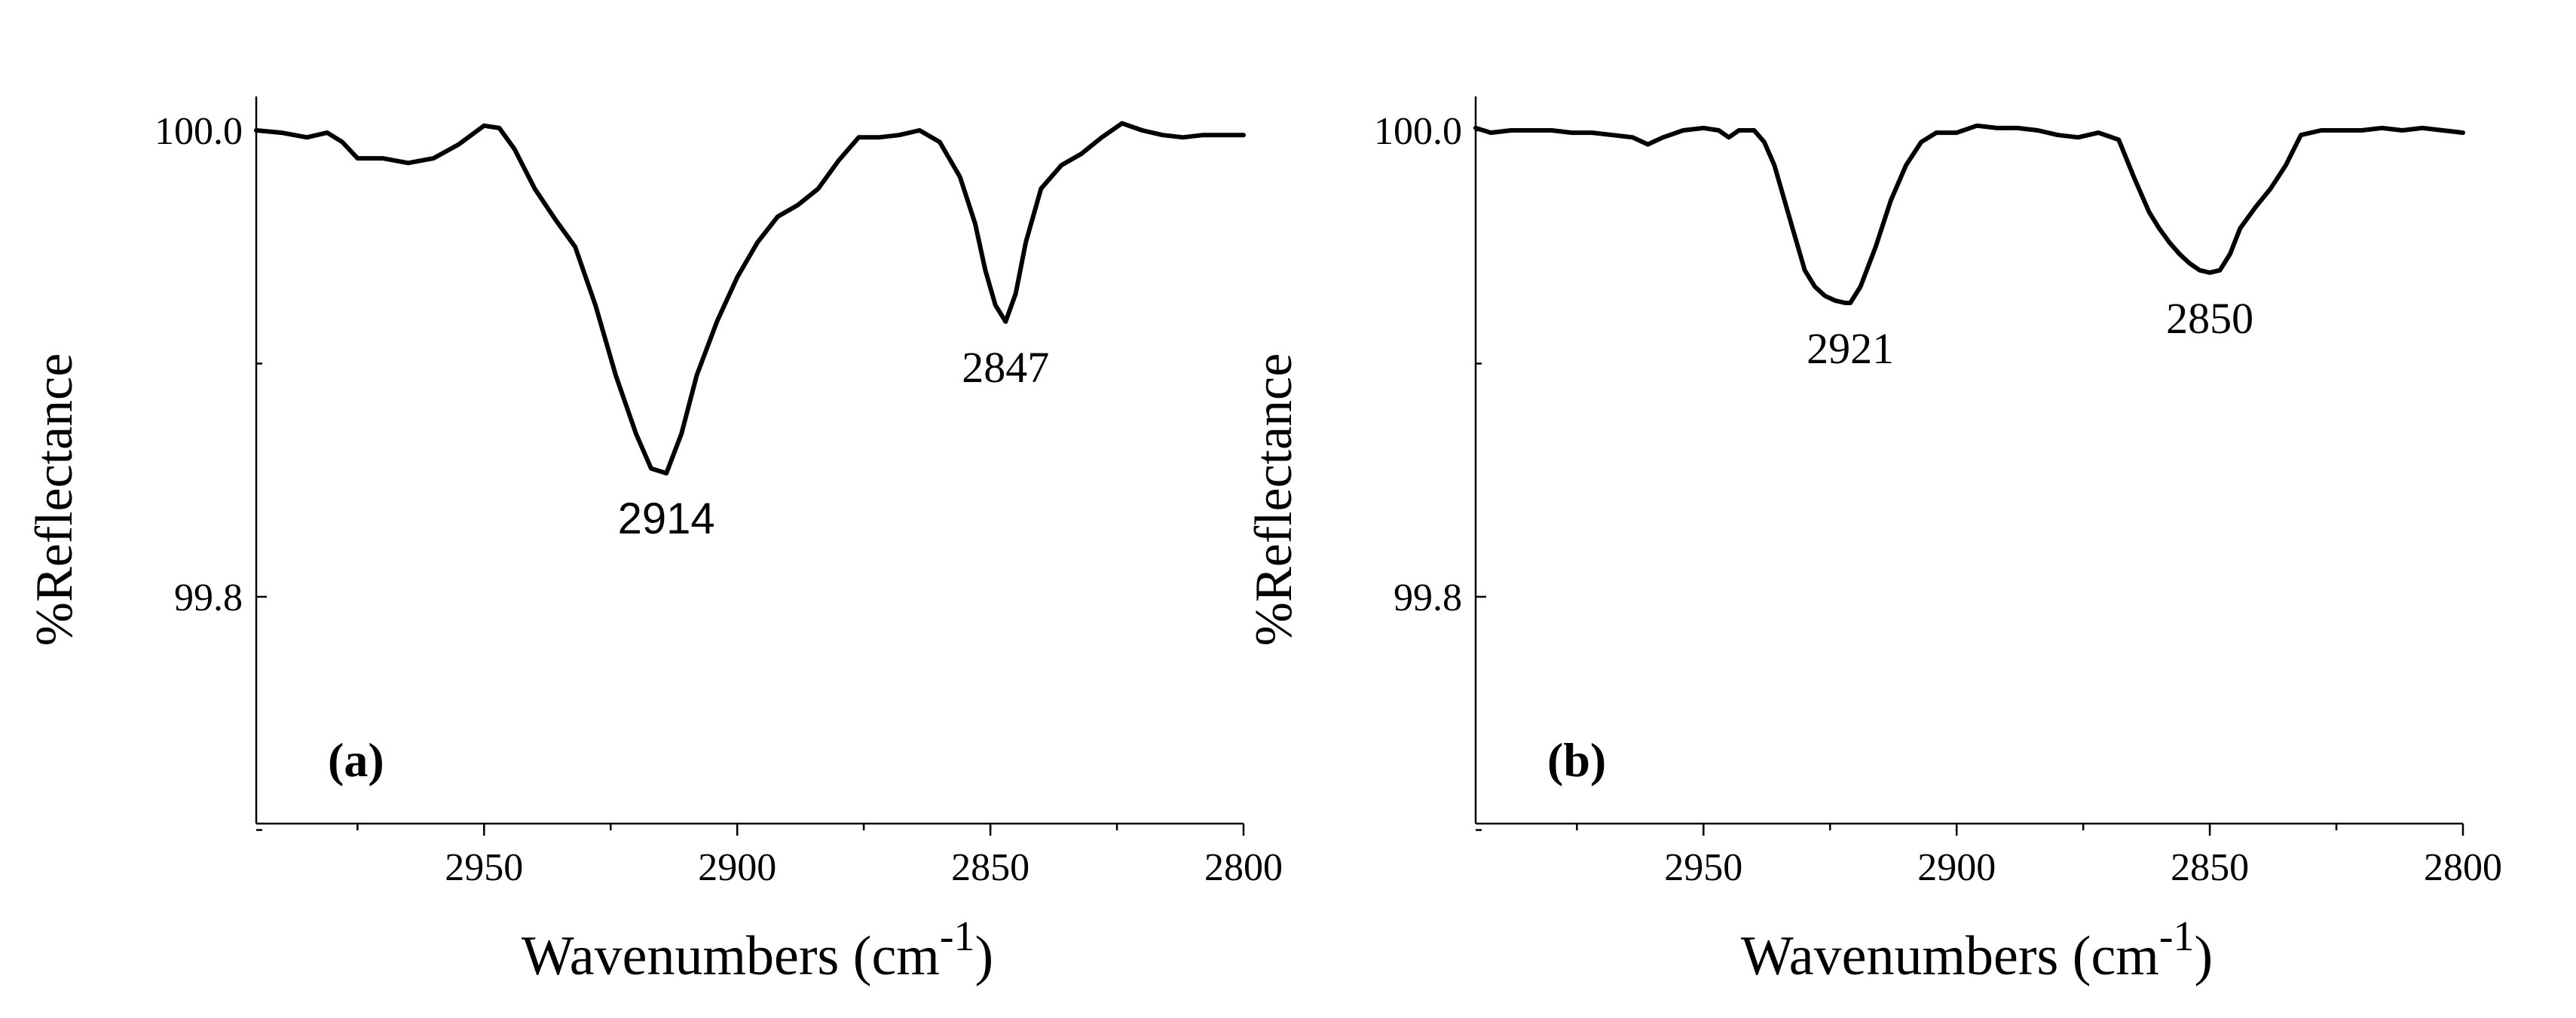 This screenshot has width=2576, height=1018. What do you see at coordinates (2209, 318) in the screenshot?
I see `peak-label-2850: 2850` at bounding box center [2209, 318].